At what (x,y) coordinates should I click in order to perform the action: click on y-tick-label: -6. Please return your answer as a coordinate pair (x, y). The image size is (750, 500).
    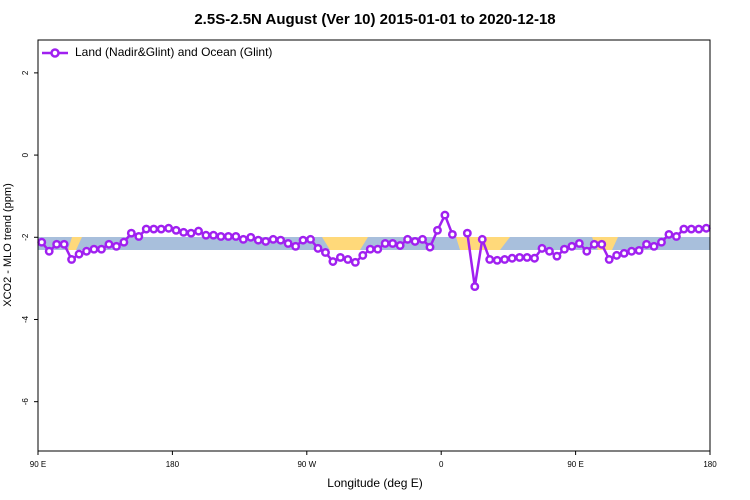
    Looking at the image, I should click on (25, 402).